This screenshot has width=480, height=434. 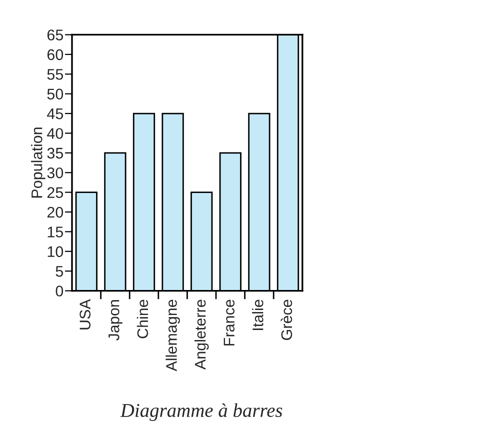 I want to click on x-tick-label: Chine, so click(x=142, y=319).